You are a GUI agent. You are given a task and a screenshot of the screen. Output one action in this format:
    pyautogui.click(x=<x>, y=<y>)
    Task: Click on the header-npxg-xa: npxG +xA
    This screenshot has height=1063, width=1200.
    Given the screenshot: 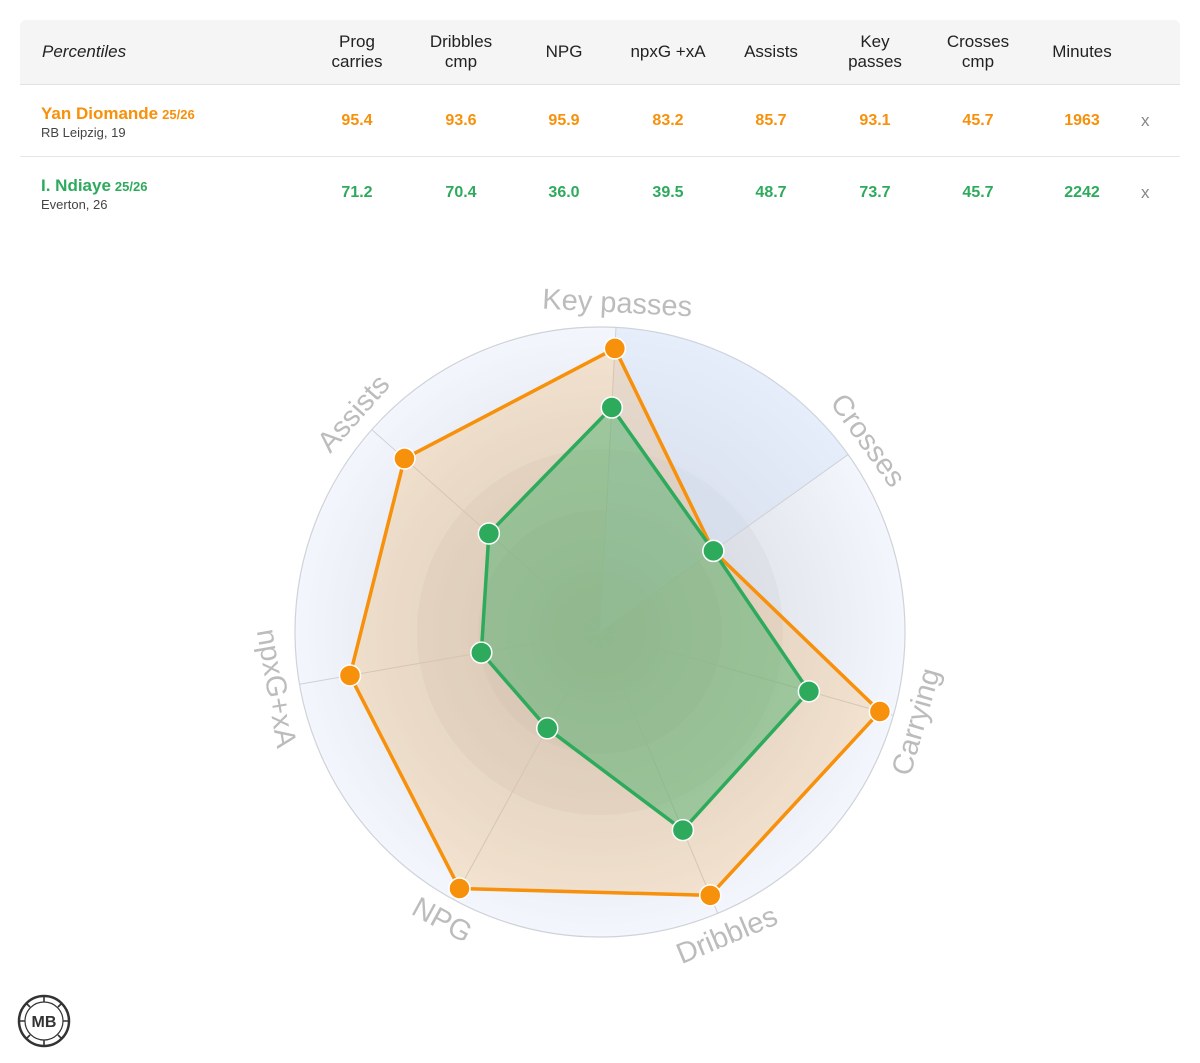 What is the action you would take?
    pyautogui.click(x=668, y=51)
    